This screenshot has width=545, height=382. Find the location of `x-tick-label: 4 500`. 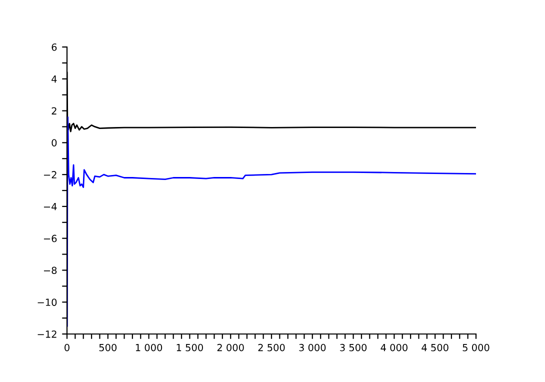

x-tick-label: 4 500 is located at coordinates (435, 348).